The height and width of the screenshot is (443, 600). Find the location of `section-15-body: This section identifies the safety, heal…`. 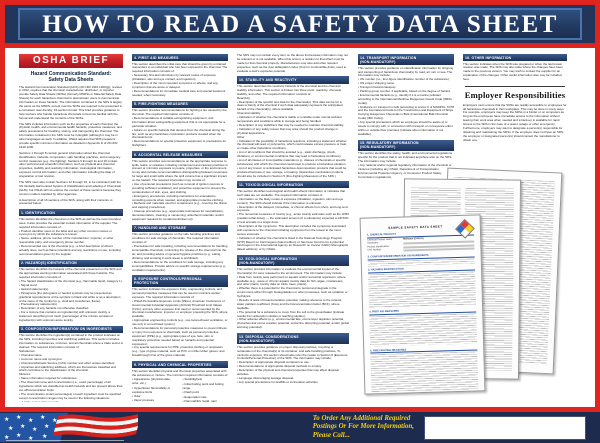

section-15-body: This section identifies the safety, heal… is located at coordinates (405, 165).